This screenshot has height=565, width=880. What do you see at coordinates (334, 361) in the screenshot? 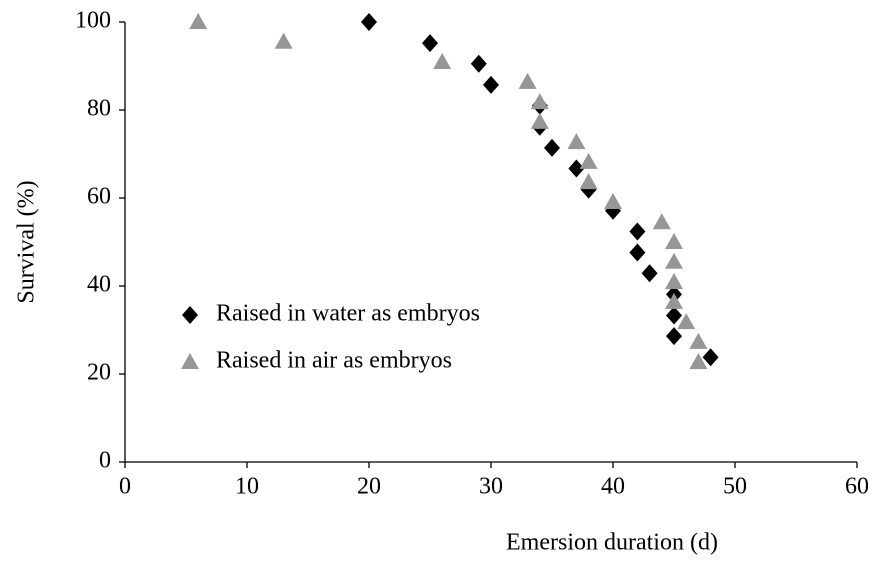
I see `legend-label: Raised in air as embryos` at bounding box center [334, 361].